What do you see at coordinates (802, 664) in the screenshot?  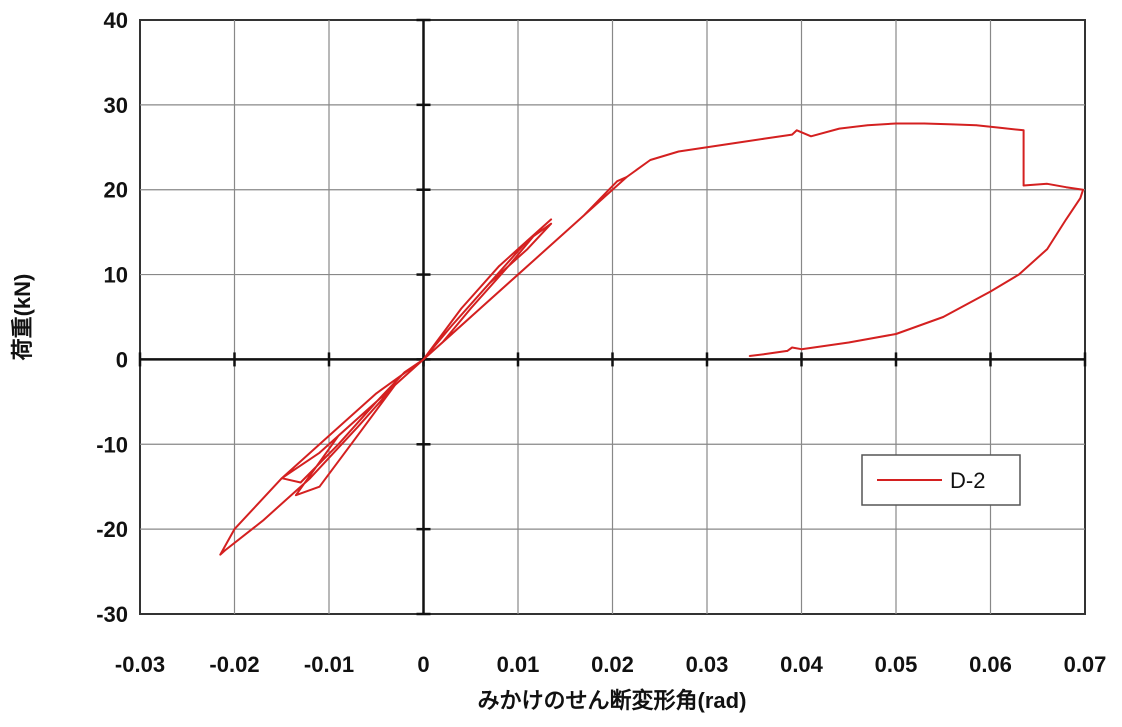 I see `x-tick-label: 0.04` at bounding box center [802, 664].